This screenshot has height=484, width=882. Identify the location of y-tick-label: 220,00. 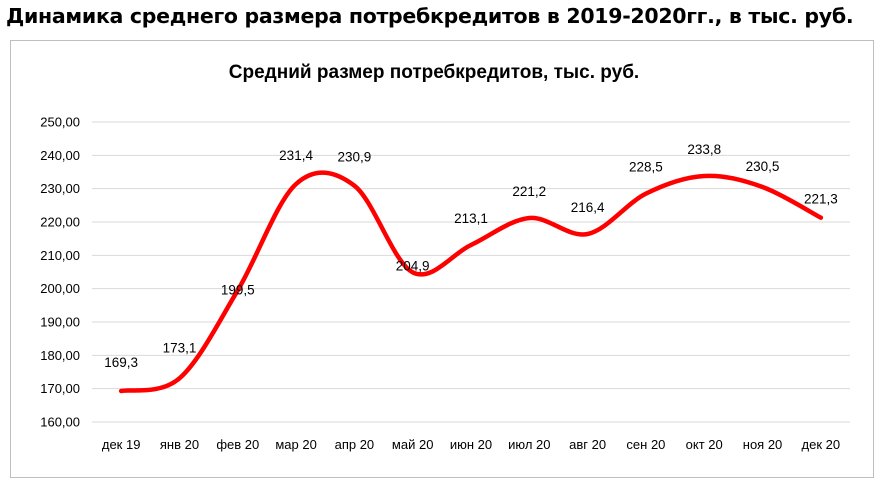
(60, 222).